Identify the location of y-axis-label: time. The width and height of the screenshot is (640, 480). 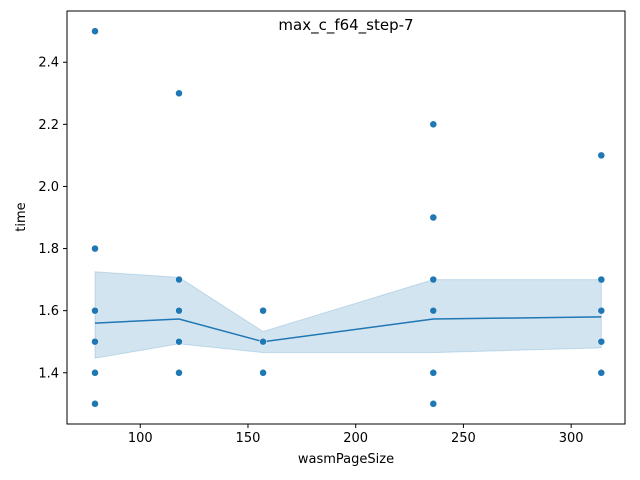
(21, 216).